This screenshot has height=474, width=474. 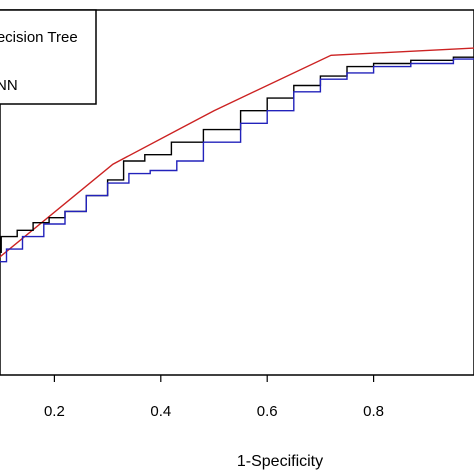 I want to click on legend-box, so click(x=48, y=57).